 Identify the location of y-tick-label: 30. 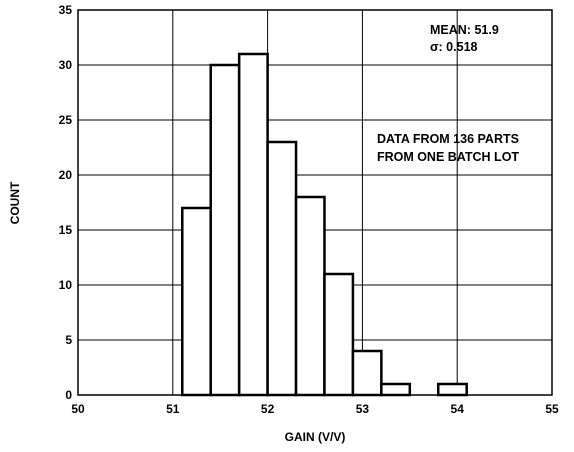
(66, 65).